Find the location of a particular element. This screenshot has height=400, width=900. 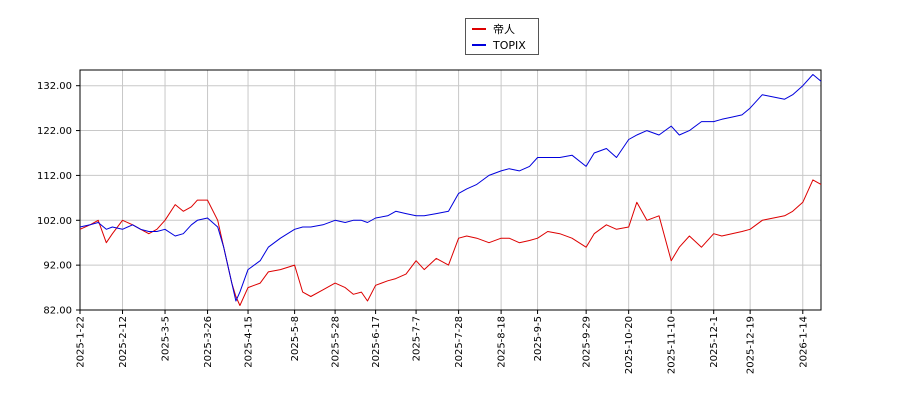

x-tick-label: 2025-12-1 is located at coordinates (714, 342).